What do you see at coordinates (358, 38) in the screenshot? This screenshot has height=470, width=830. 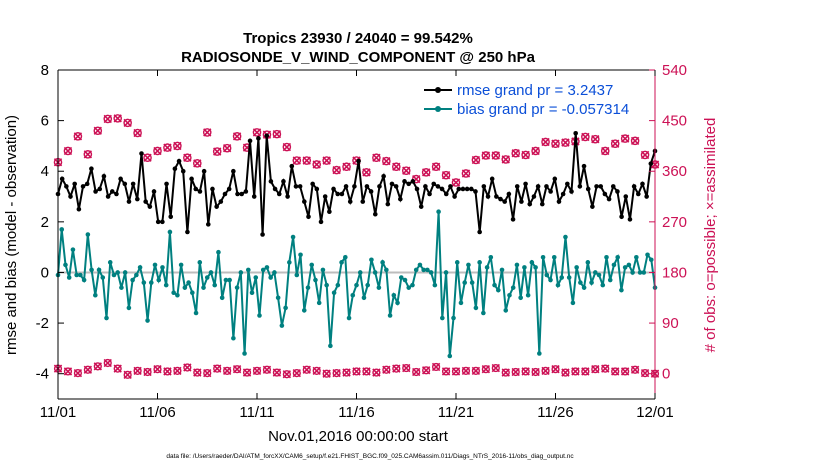 I see `chart-title-line1: Tropics 23930 / 24040 = 99.542%` at bounding box center [358, 38].